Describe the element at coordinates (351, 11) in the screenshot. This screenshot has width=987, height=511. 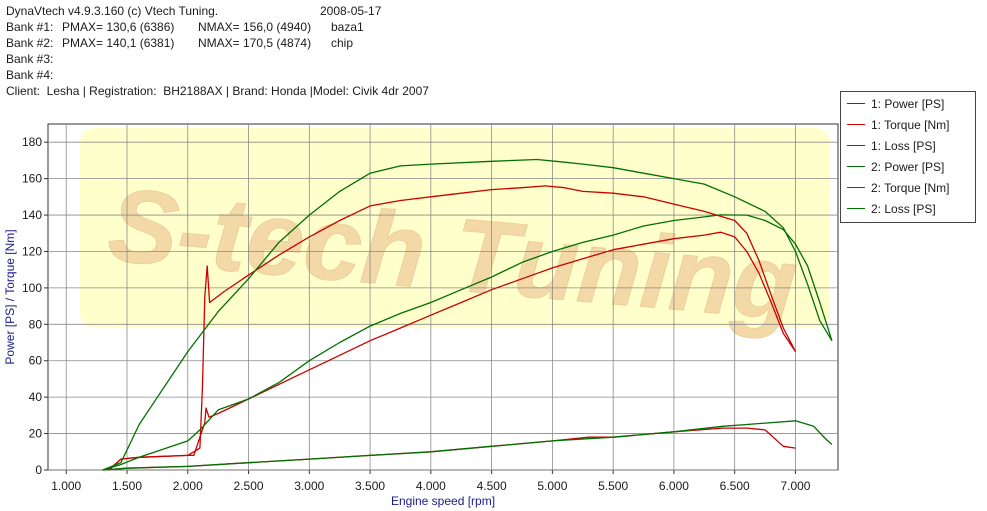
I see `report-date: 2008-05-17` at that location.